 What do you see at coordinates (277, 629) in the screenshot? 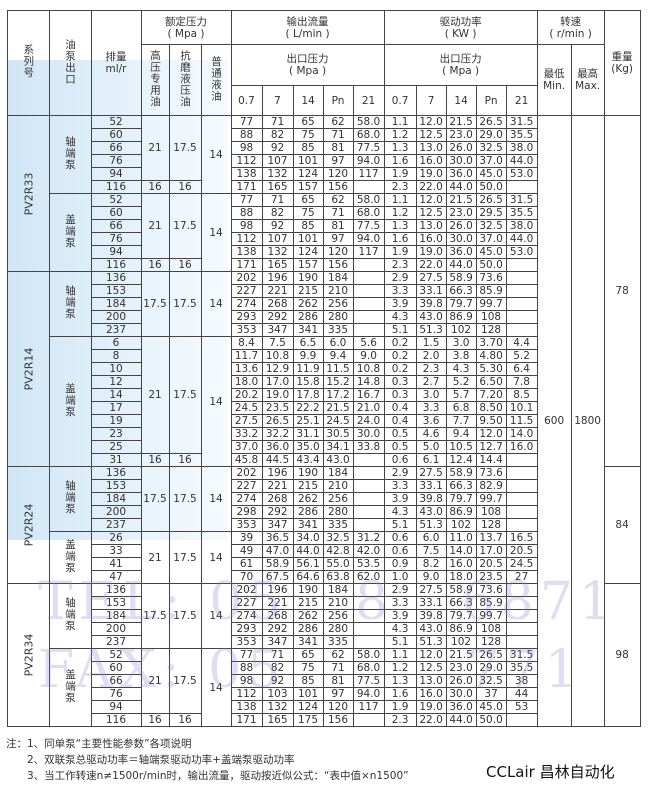
I see `flow-cell: 292` at bounding box center [277, 629].